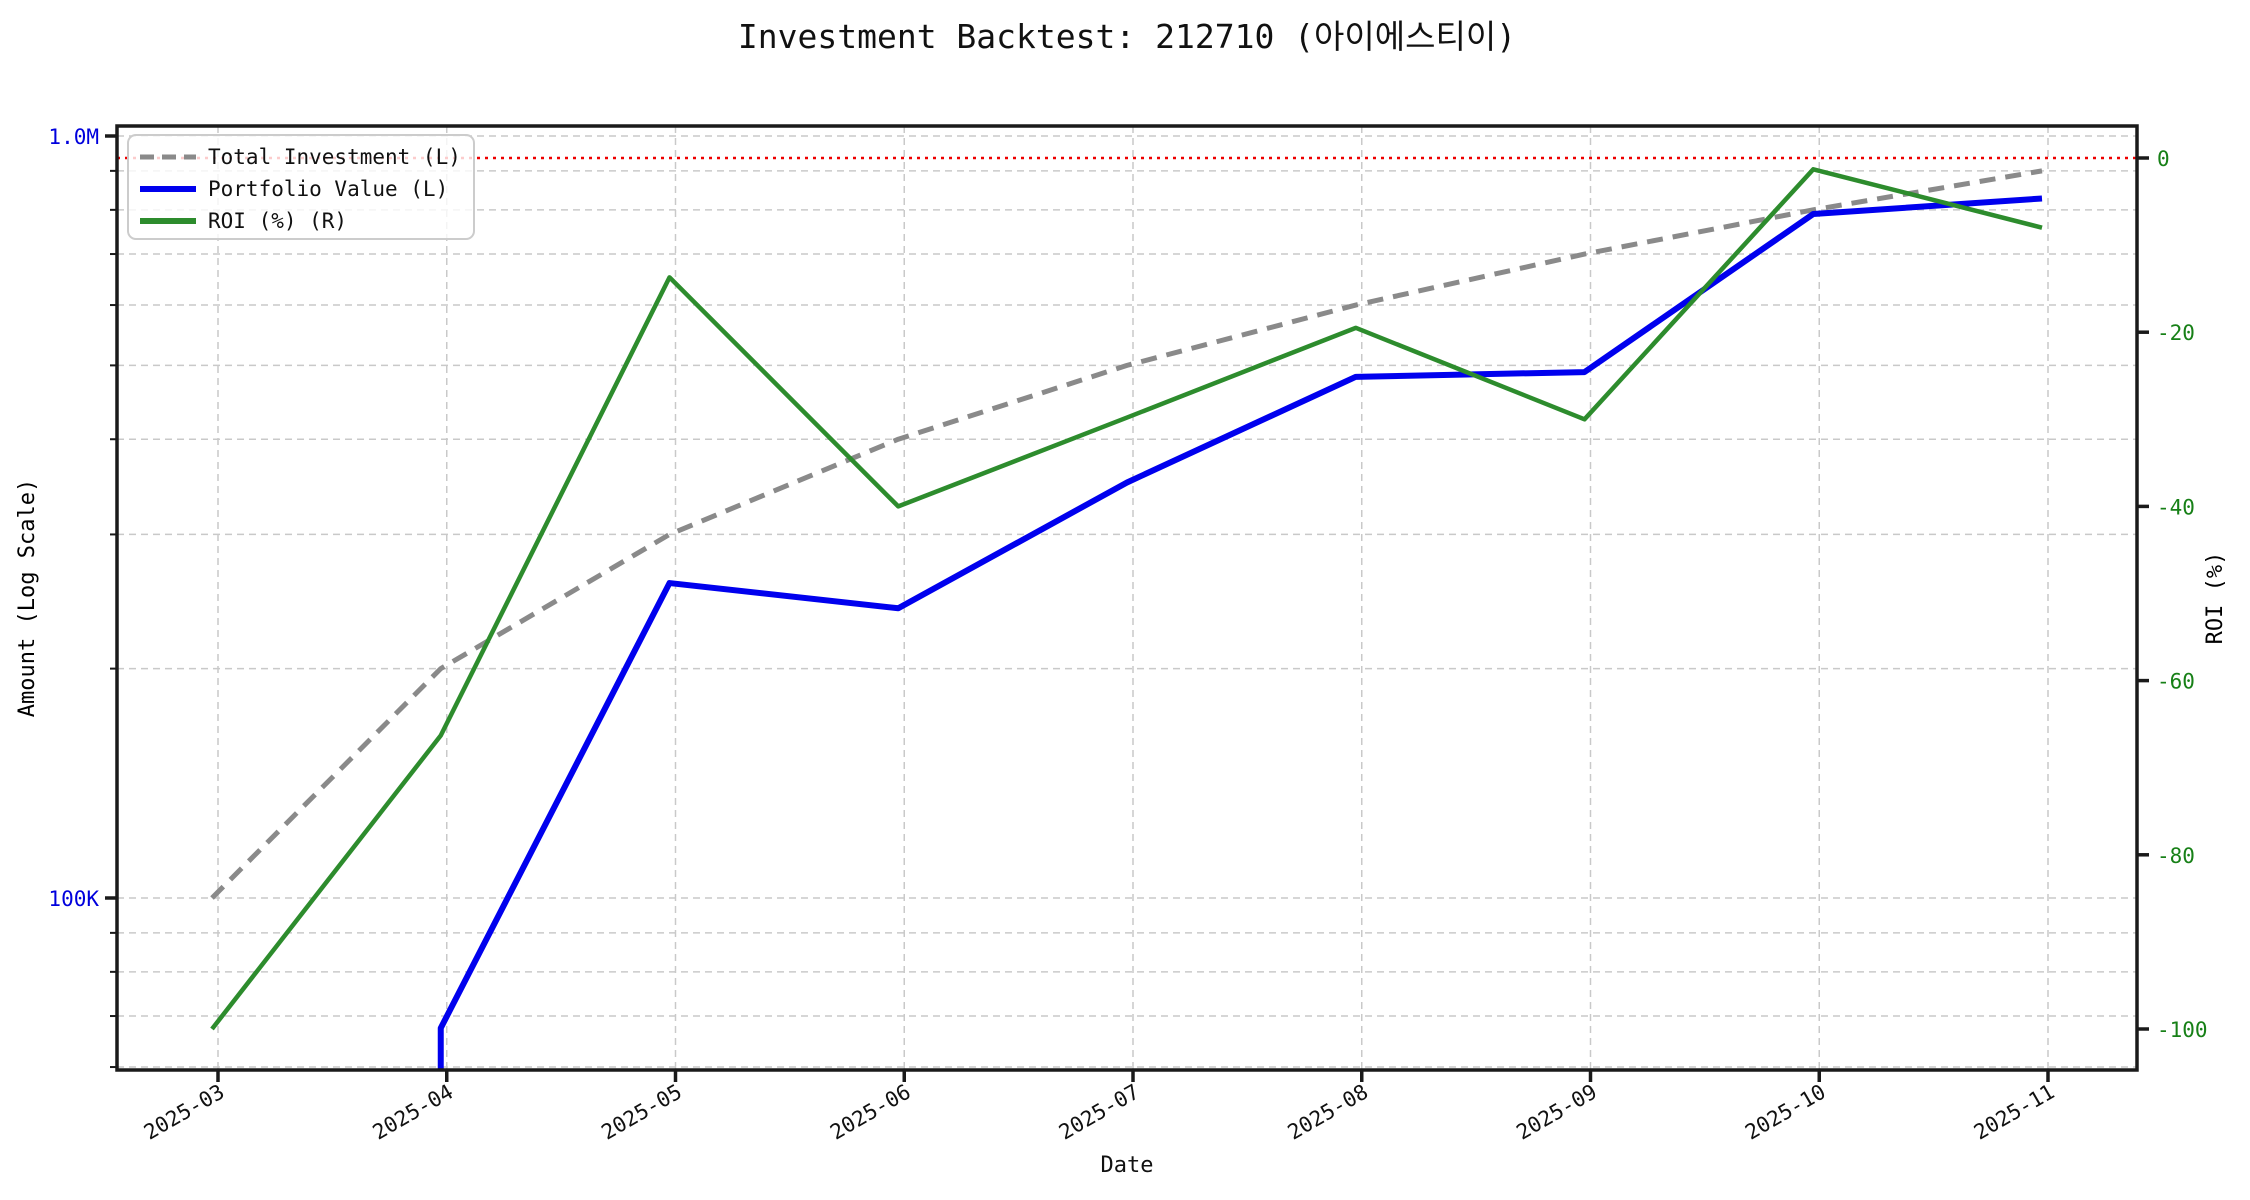 The width and height of the screenshot is (2250, 1200). I want to click on right-tick-label: 0, so click(2163, 159).